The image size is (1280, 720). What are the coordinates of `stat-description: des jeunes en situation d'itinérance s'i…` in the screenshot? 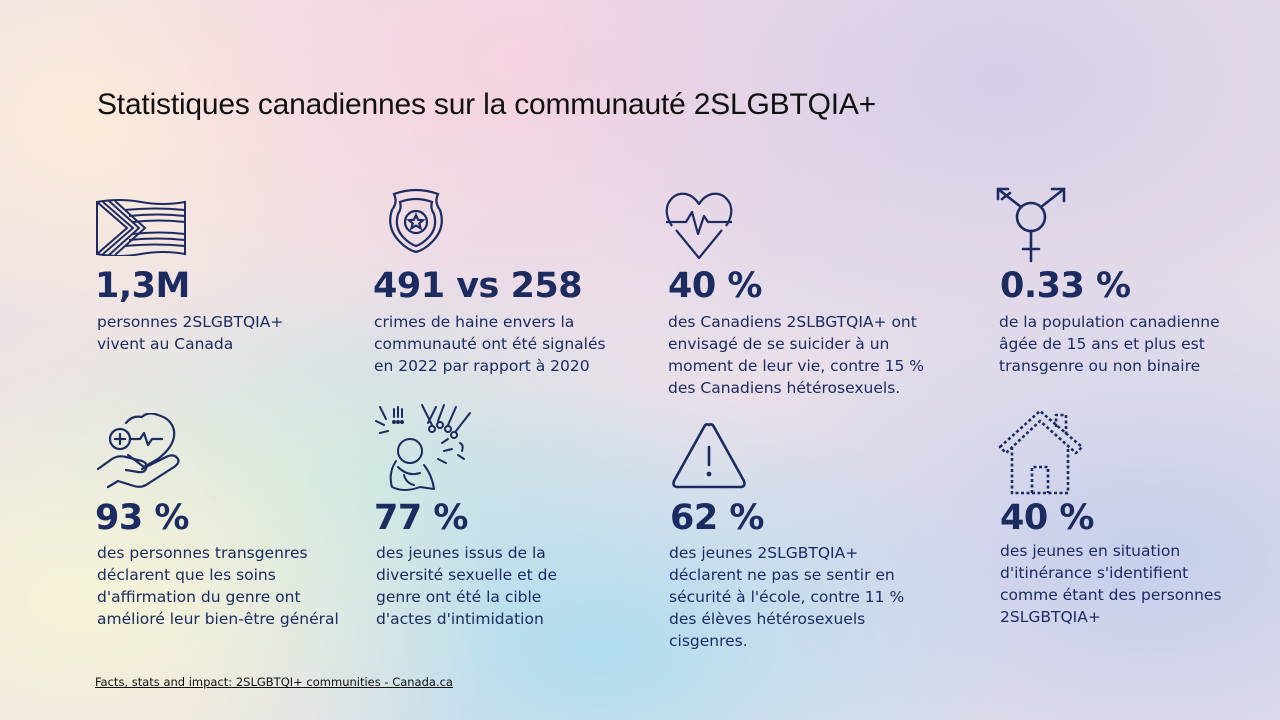 It's located at (1111, 584).